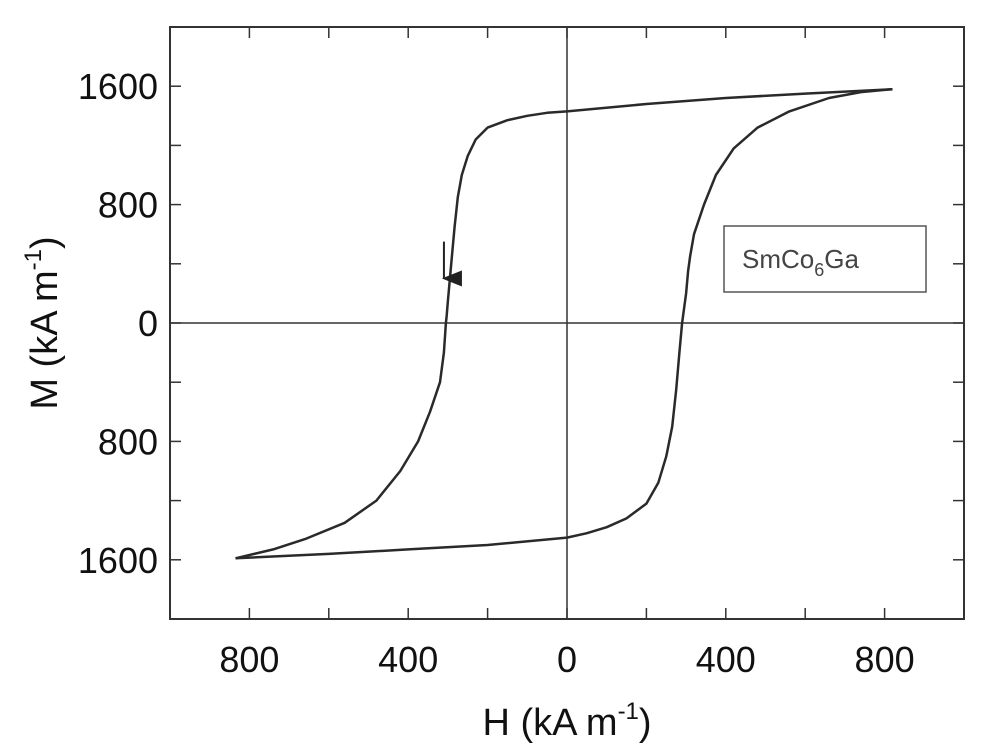 This screenshot has width=988, height=750. I want to click on x-tick-label-2: 0, so click(567, 659).